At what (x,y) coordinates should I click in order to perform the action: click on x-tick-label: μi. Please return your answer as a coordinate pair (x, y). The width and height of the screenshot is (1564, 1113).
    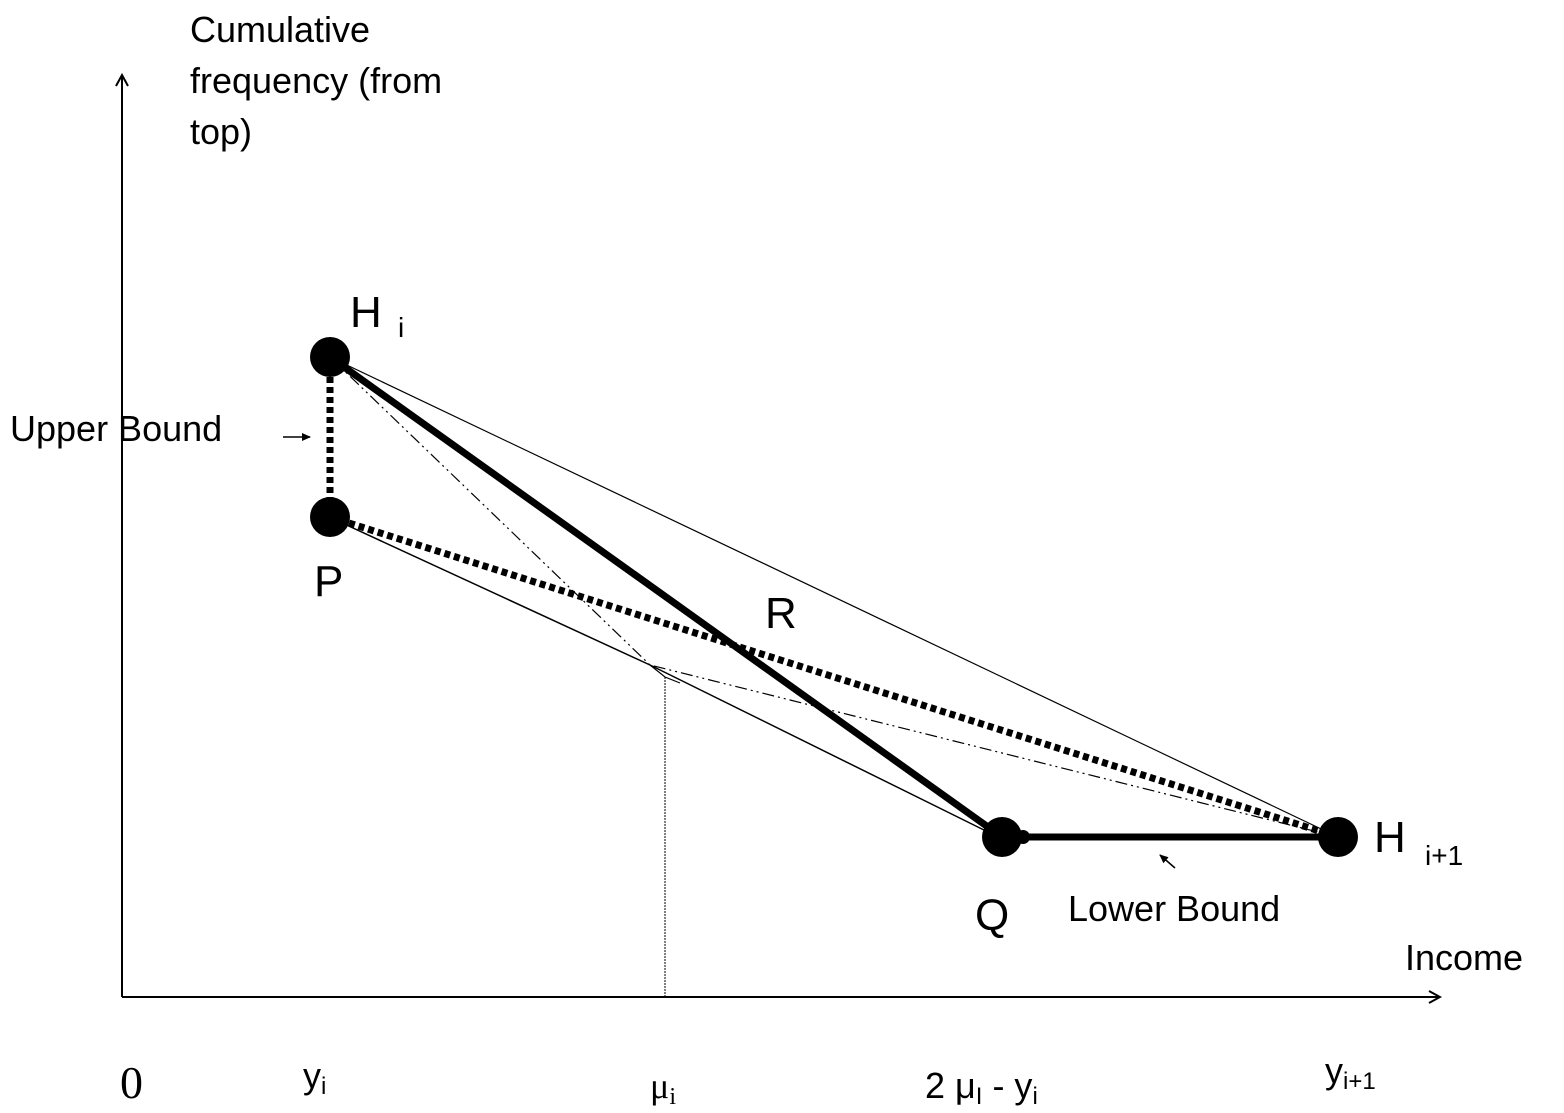
    Looking at the image, I should click on (663, 1088).